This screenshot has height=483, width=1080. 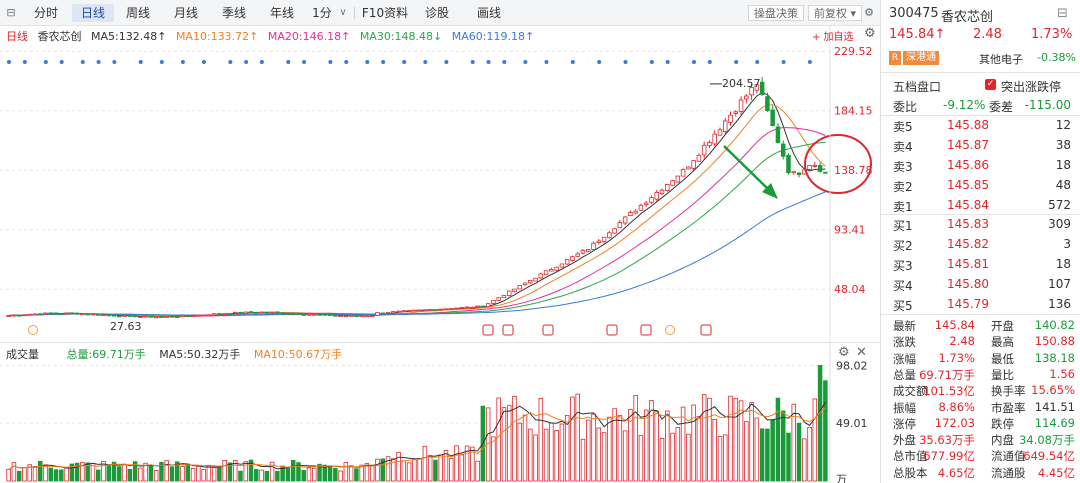 I want to click on tag-hk-connect: 深港通, so click(x=921, y=58).